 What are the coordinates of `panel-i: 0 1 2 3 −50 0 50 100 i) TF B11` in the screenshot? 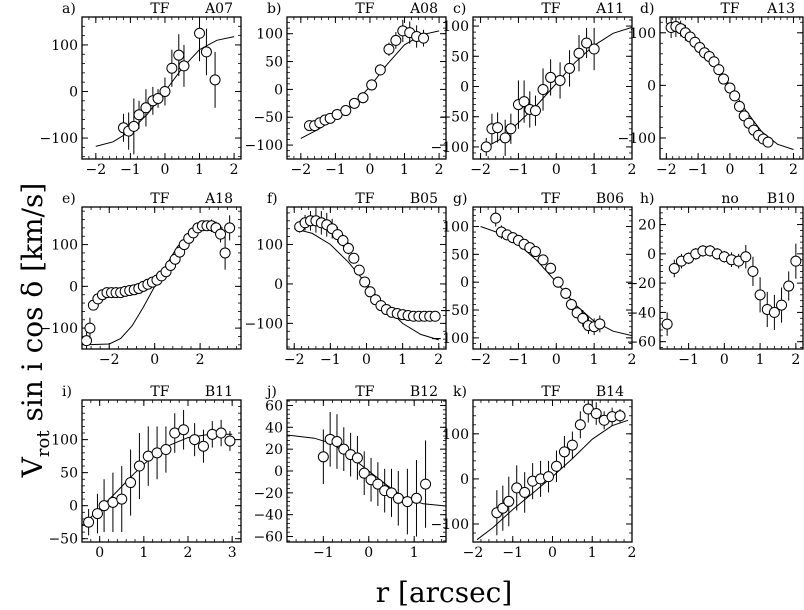 It's located at (145, 472).